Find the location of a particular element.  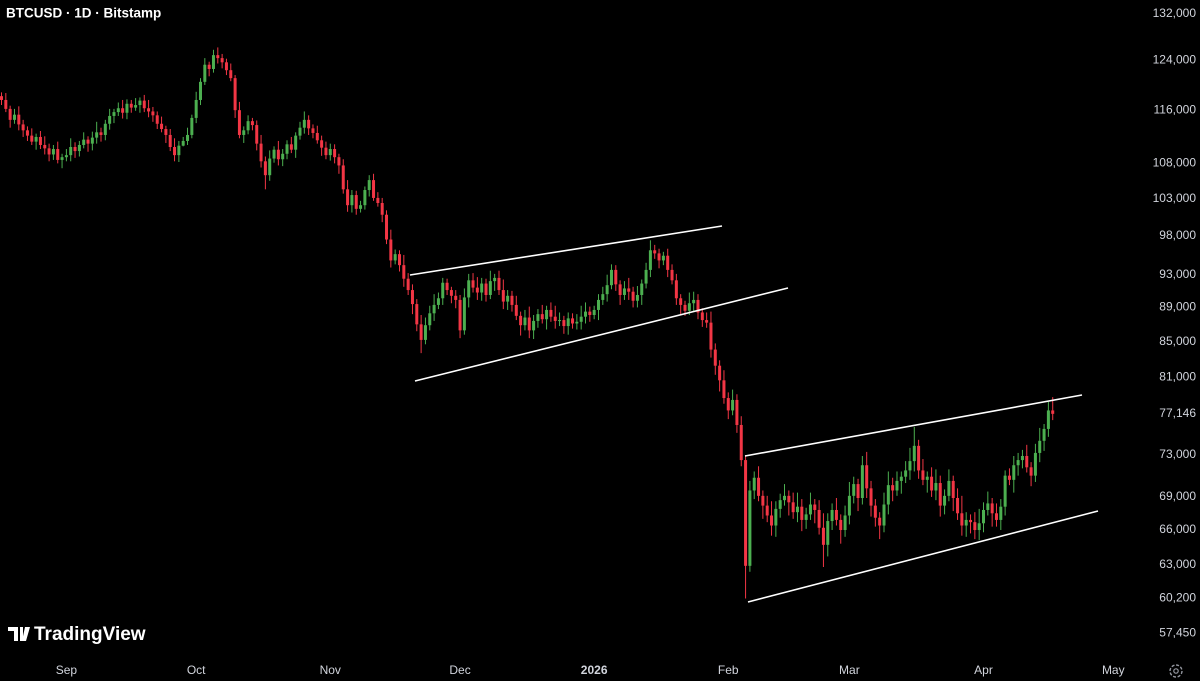

y-tick-label: 81,000 is located at coordinates (1177, 377).